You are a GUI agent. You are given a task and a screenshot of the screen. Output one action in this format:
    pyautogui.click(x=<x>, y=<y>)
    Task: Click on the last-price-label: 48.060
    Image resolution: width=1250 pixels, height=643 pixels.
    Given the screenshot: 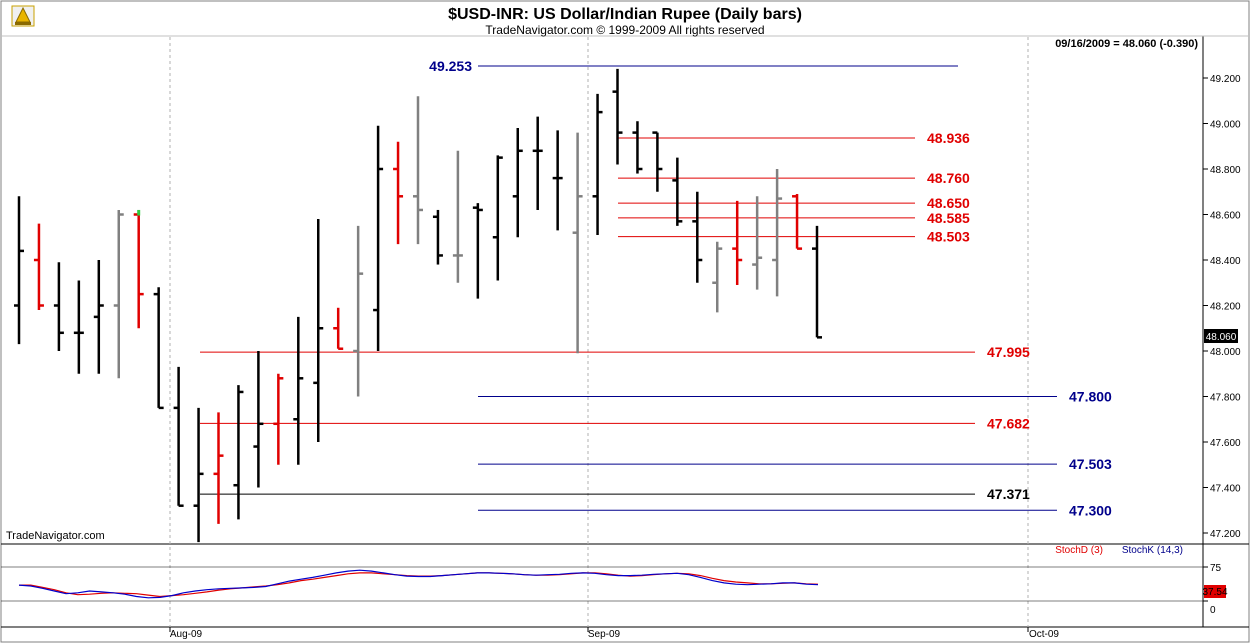 What is the action you would take?
    pyautogui.click(x=1221, y=337)
    